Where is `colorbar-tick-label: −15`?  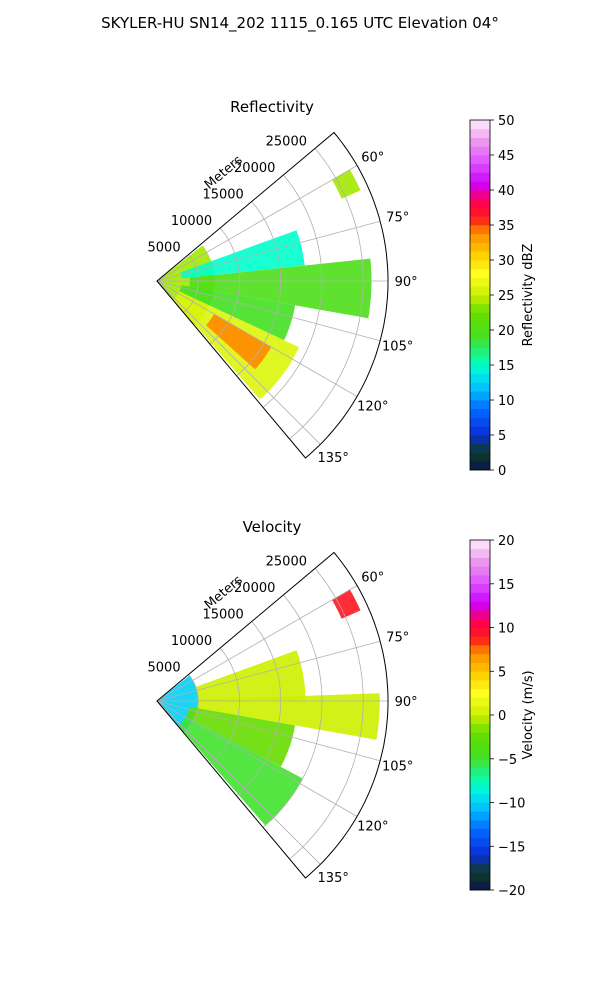 colorbar-tick-label: −15 is located at coordinates (511, 847).